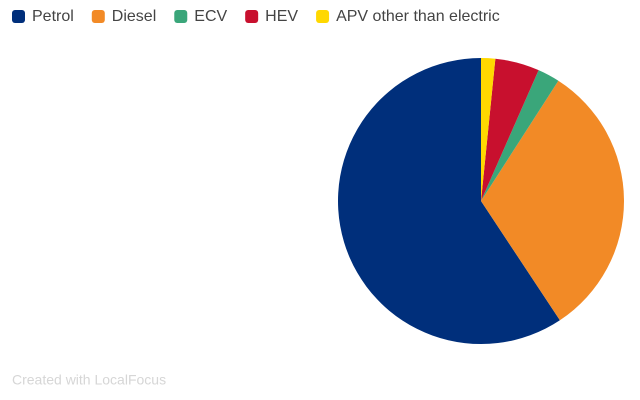 The image size is (640, 400). Describe the element at coordinates (134, 16) in the screenshot. I see `legend-label: Diesel` at that location.